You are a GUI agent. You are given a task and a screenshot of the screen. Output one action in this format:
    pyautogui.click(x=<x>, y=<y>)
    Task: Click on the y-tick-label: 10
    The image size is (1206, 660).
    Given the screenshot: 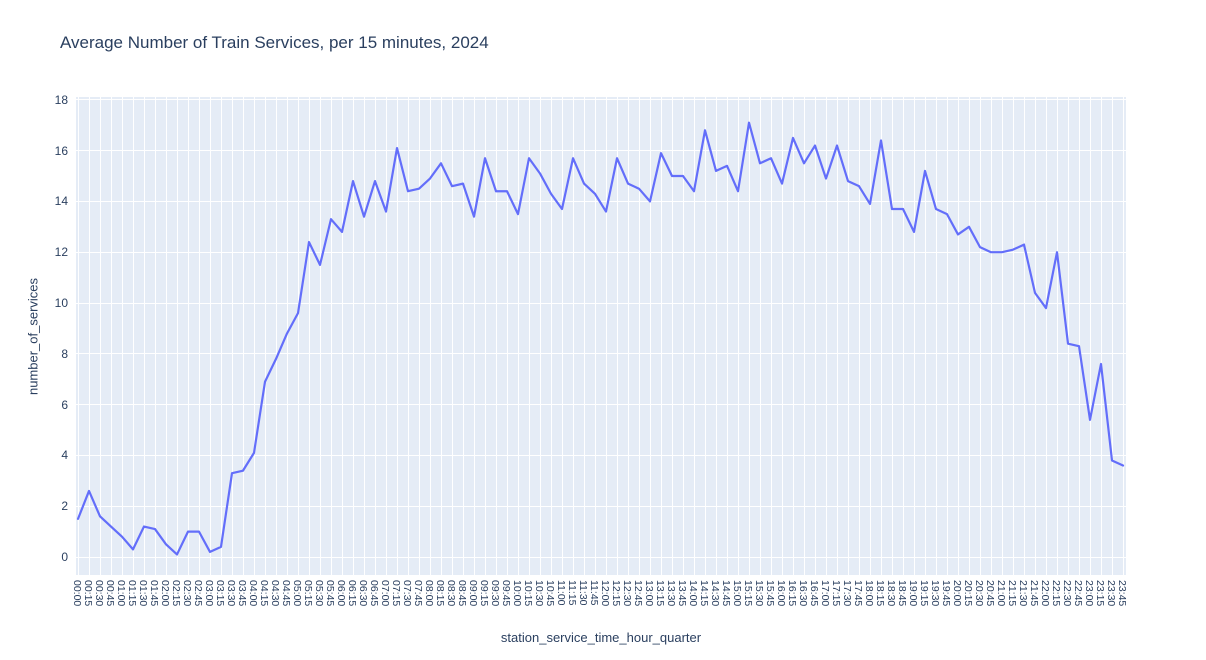 What is the action you would take?
    pyautogui.click(x=61, y=303)
    